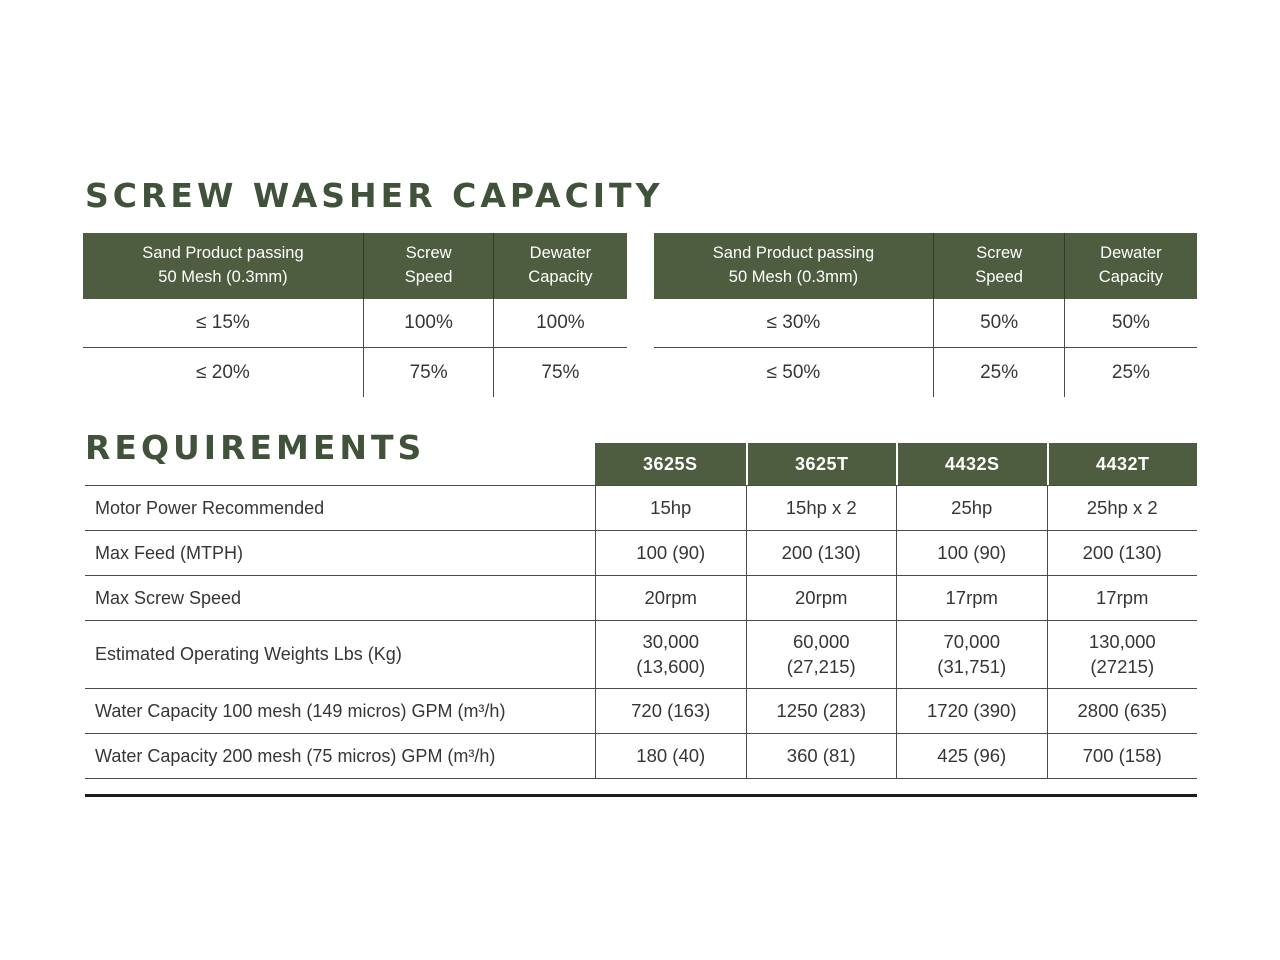 The height and width of the screenshot is (960, 1280). Describe the element at coordinates (210, 507) in the screenshot. I see `row-label: Motor Power Recommended` at that location.